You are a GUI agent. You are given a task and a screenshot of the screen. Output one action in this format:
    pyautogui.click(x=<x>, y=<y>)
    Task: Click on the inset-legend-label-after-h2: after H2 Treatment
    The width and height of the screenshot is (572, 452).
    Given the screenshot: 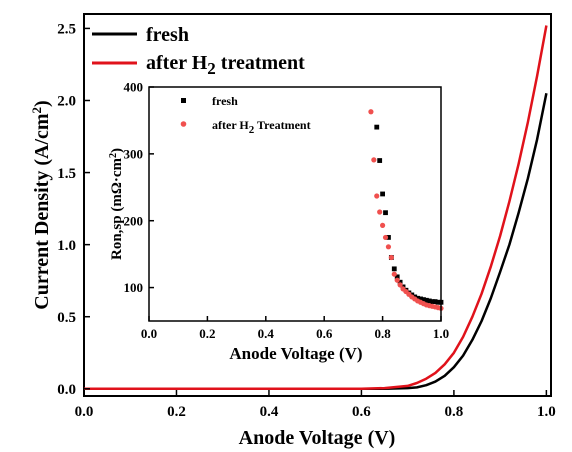 What is the action you would take?
    pyautogui.click(x=261, y=127)
    